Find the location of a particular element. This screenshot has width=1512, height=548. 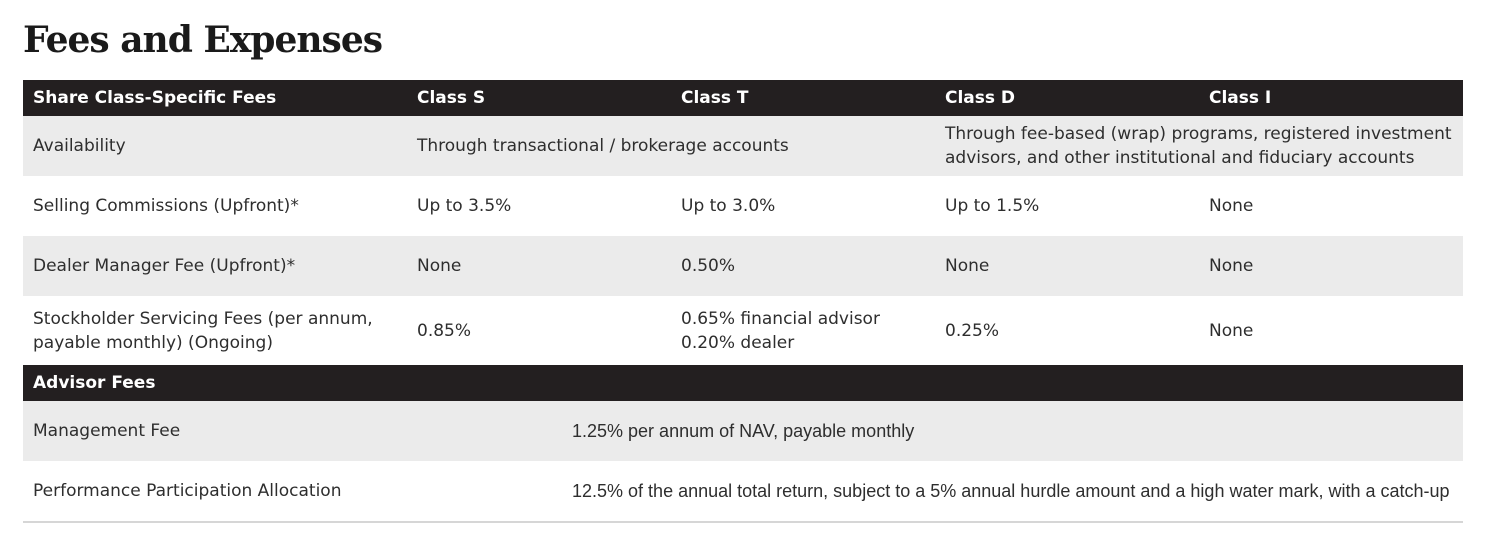

selling-commissions-class-t: Up to 3.0% is located at coordinates (728, 206).